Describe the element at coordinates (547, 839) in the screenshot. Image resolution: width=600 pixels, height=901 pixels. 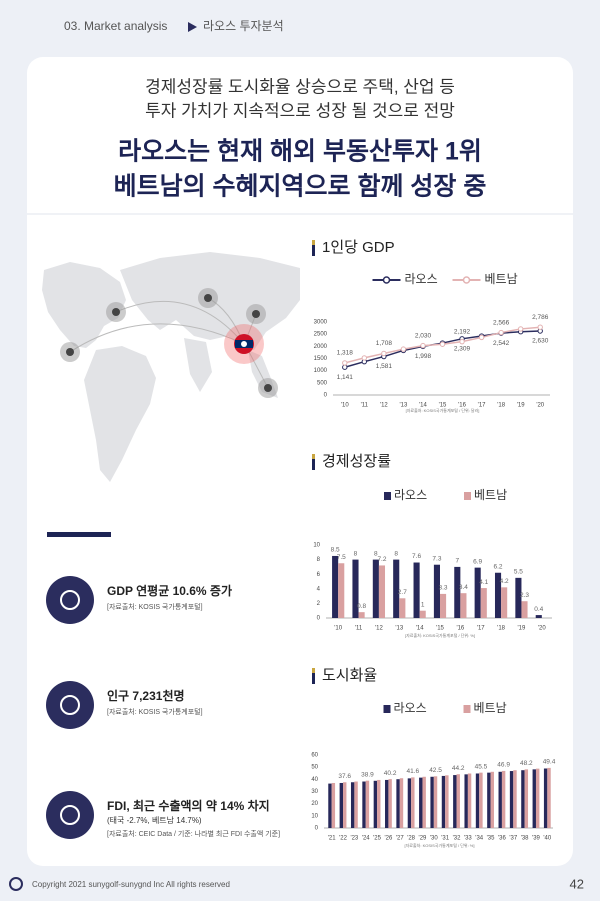
I see `x-tick-label: '40` at that location.